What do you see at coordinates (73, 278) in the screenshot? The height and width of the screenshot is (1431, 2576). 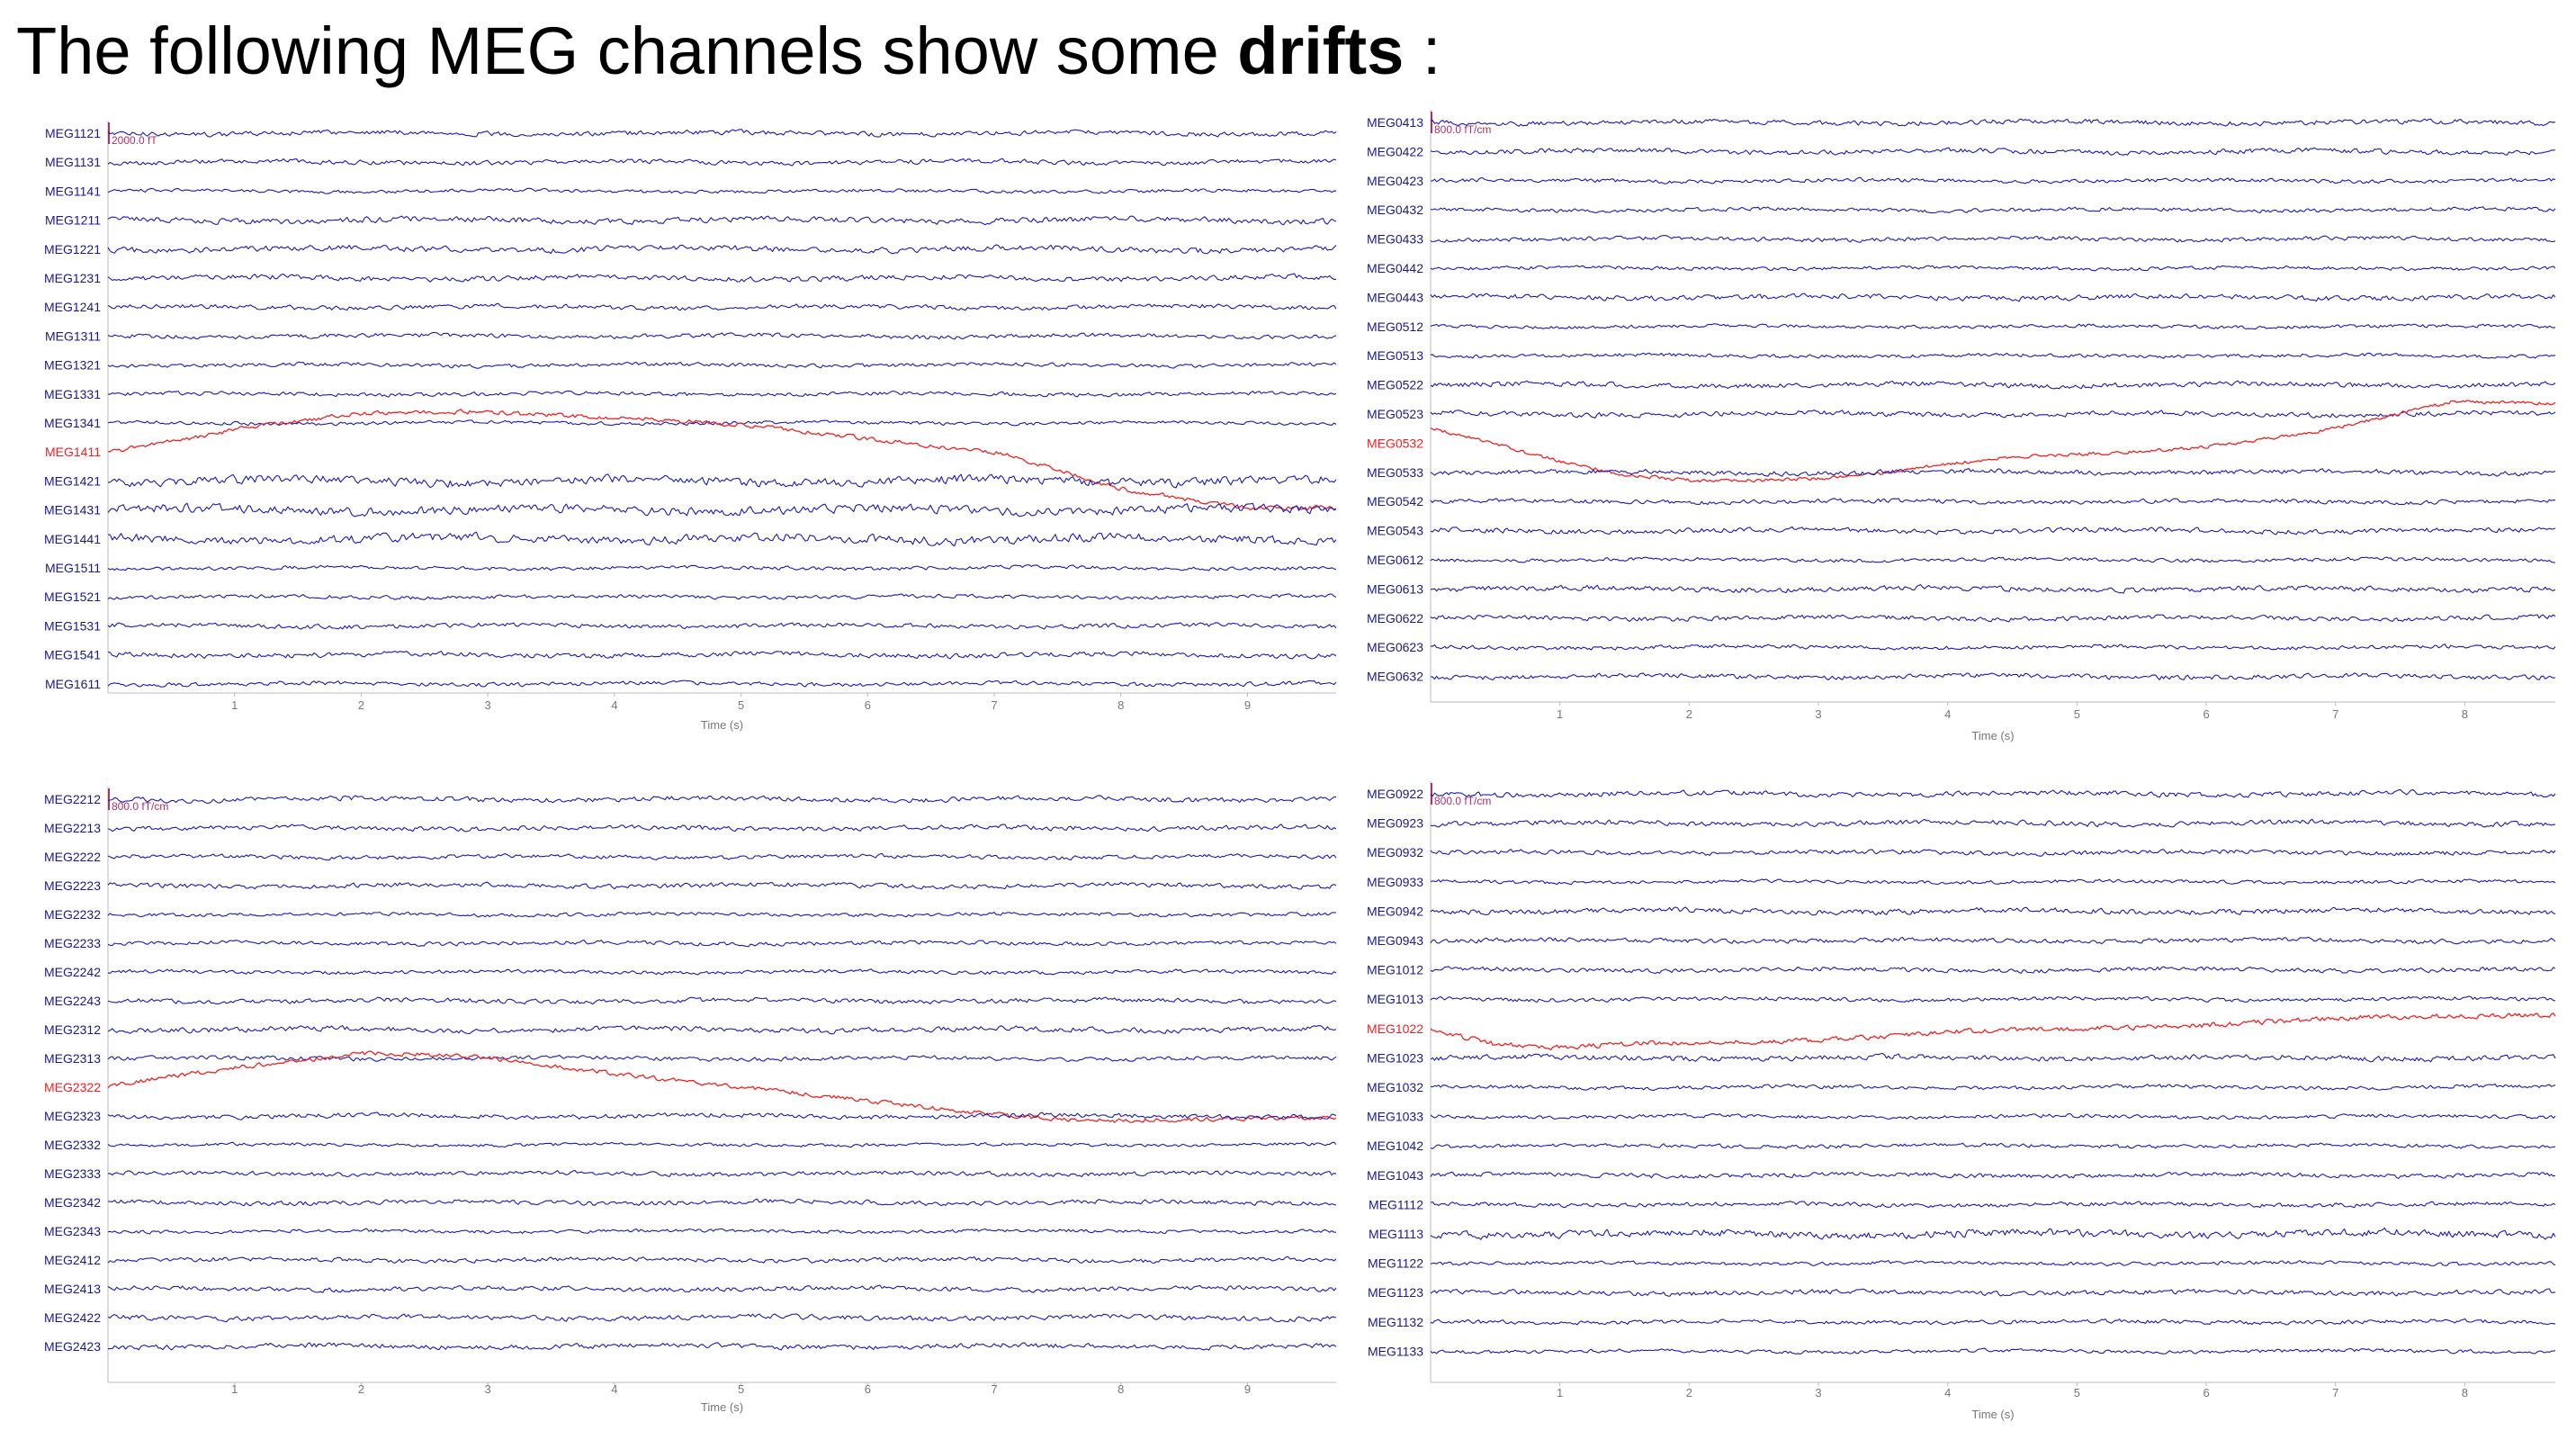 I see `channel-label: MEG1231` at bounding box center [73, 278].